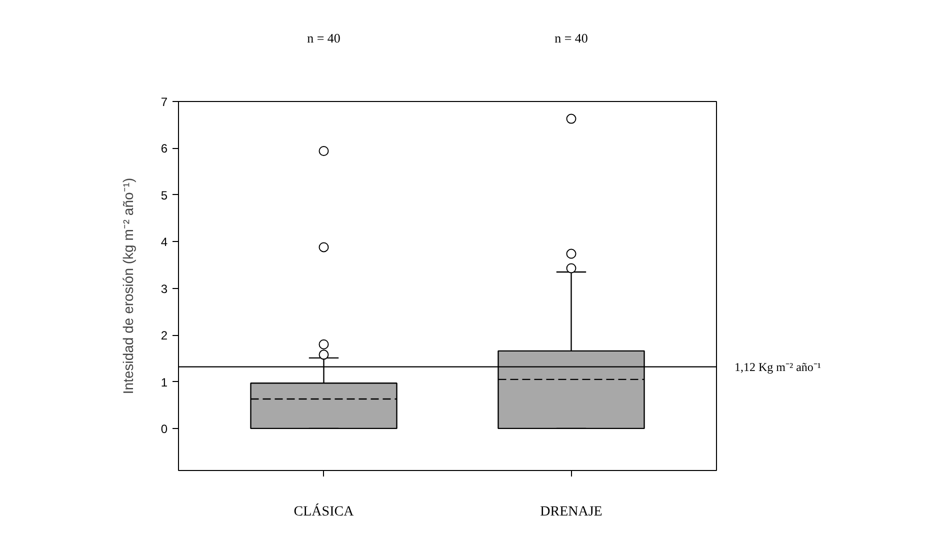  I want to click on y-tick-label: 5, so click(164, 195).